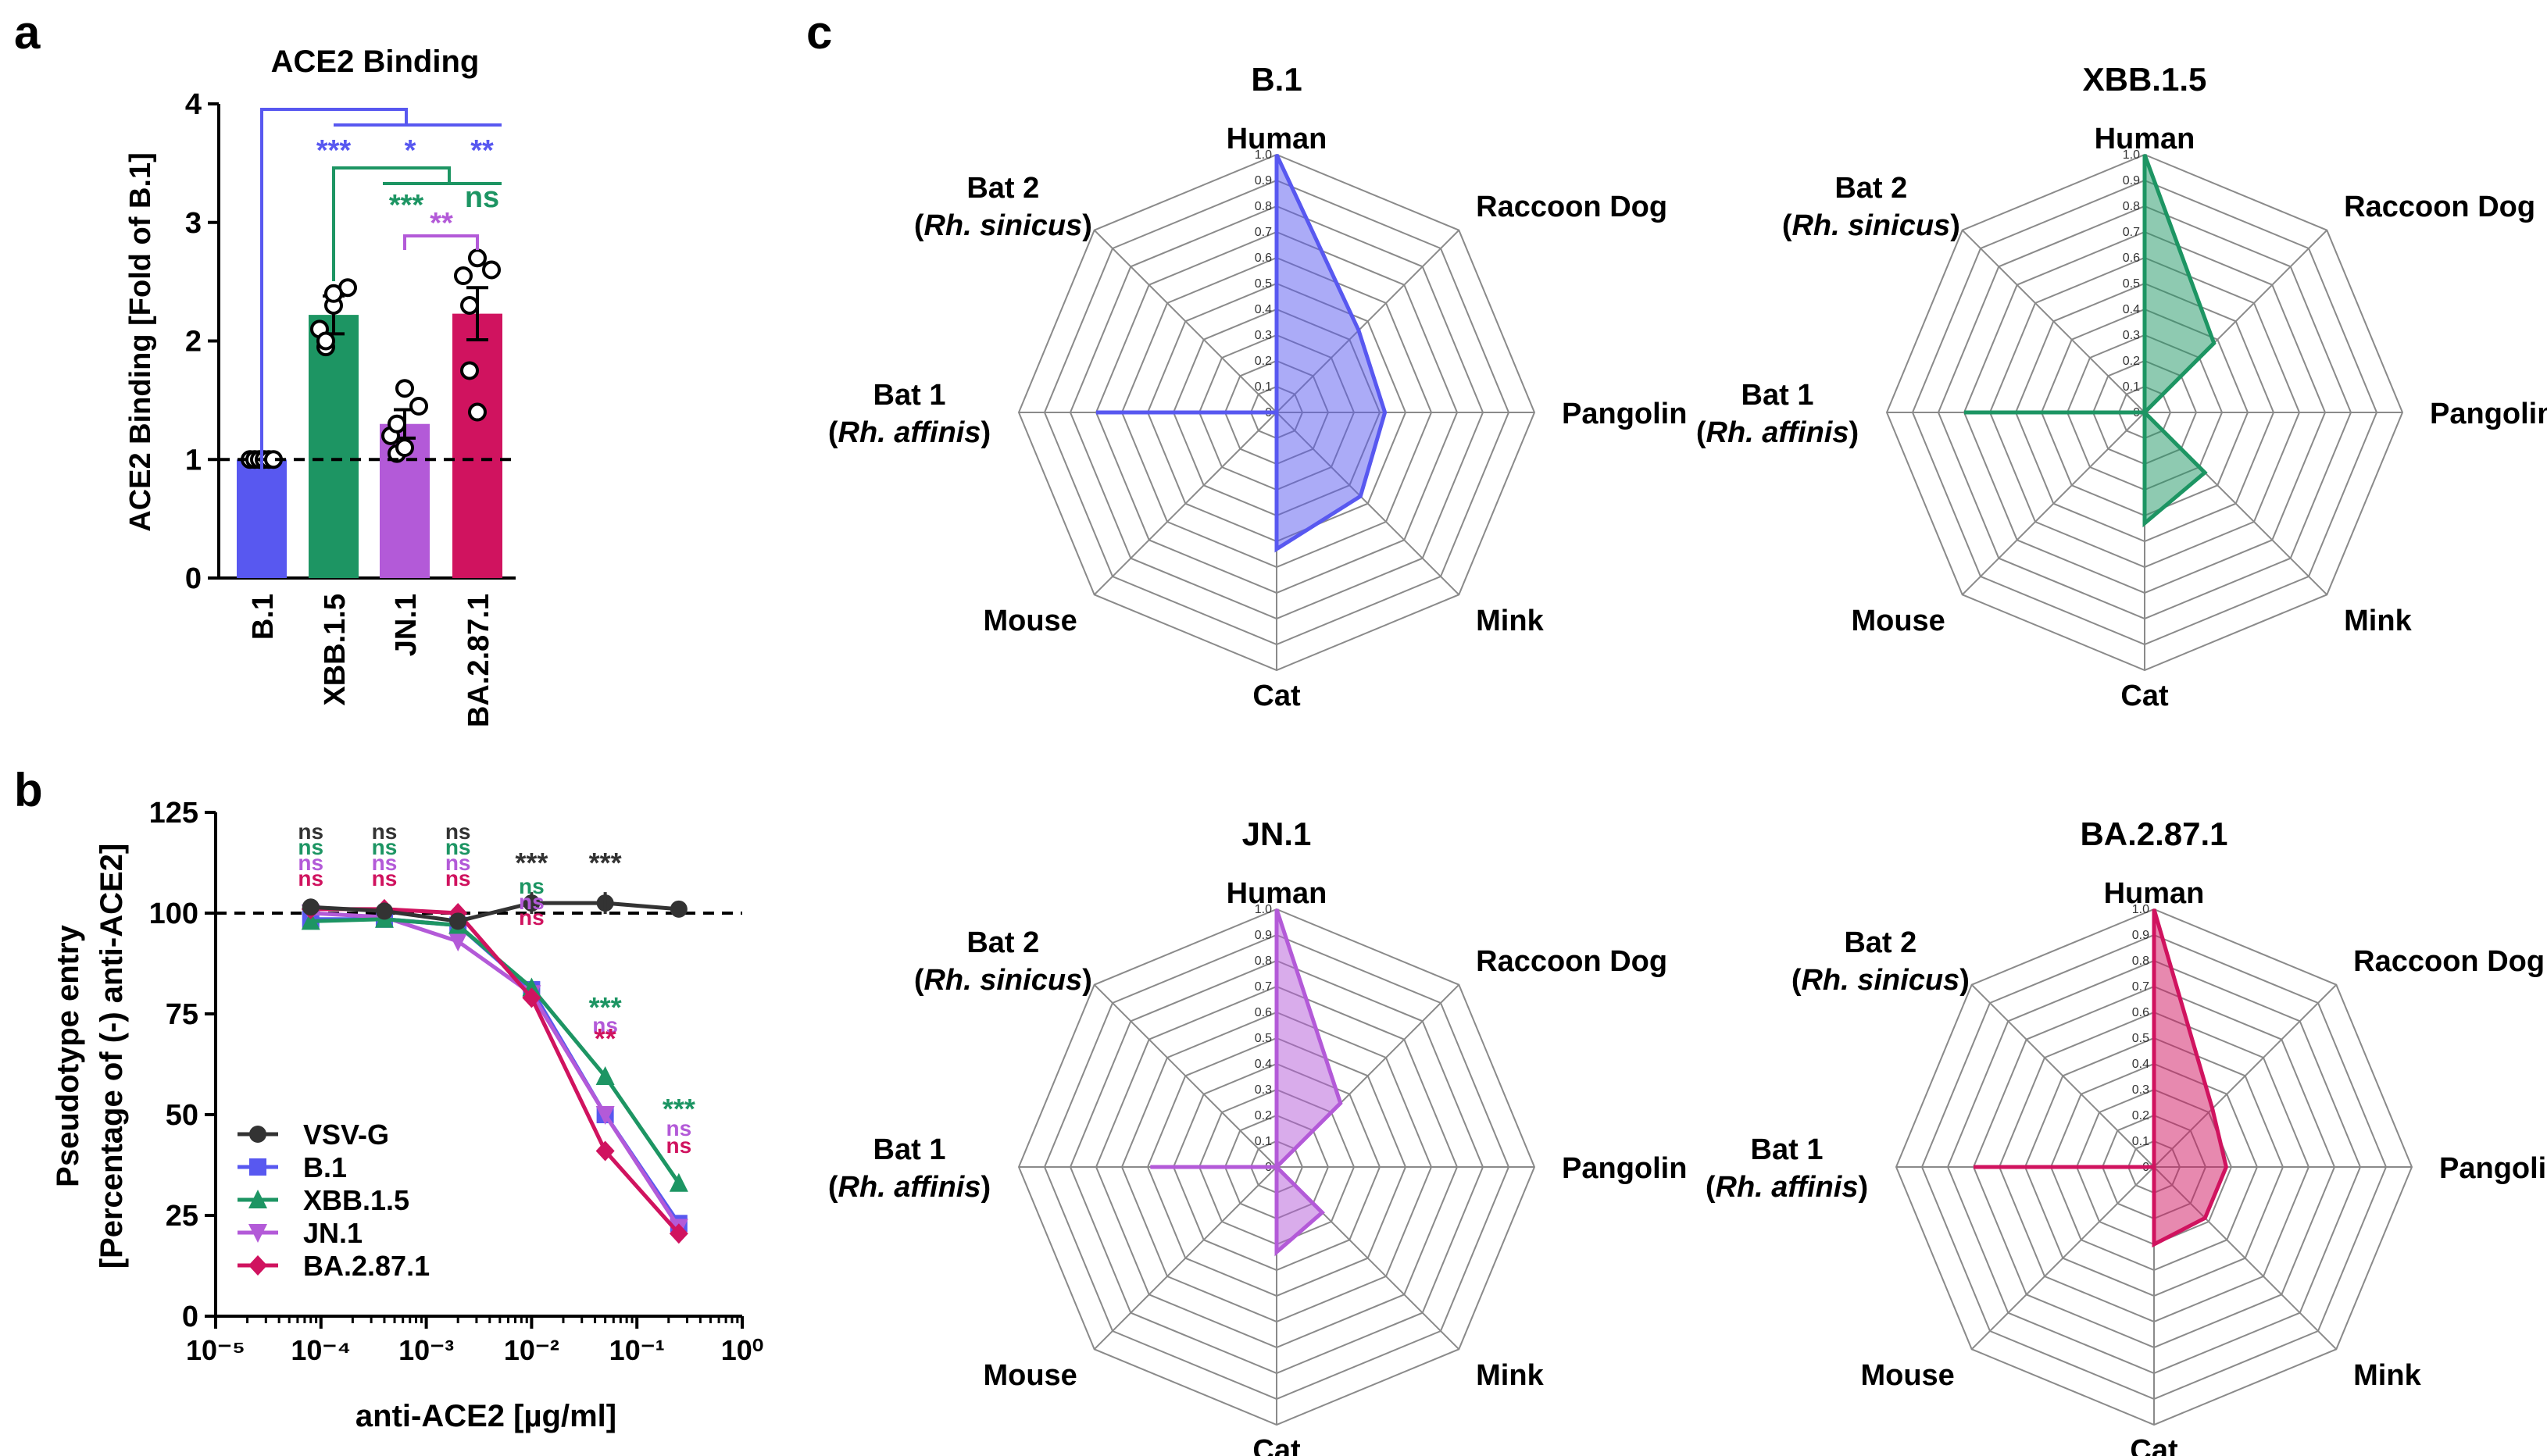 The width and height of the screenshot is (2547, 1456). What do you see at coordinates (333, 1233) in the screenshot?
I see `legend-label: JN.1` at bounding box center [333, 1233].